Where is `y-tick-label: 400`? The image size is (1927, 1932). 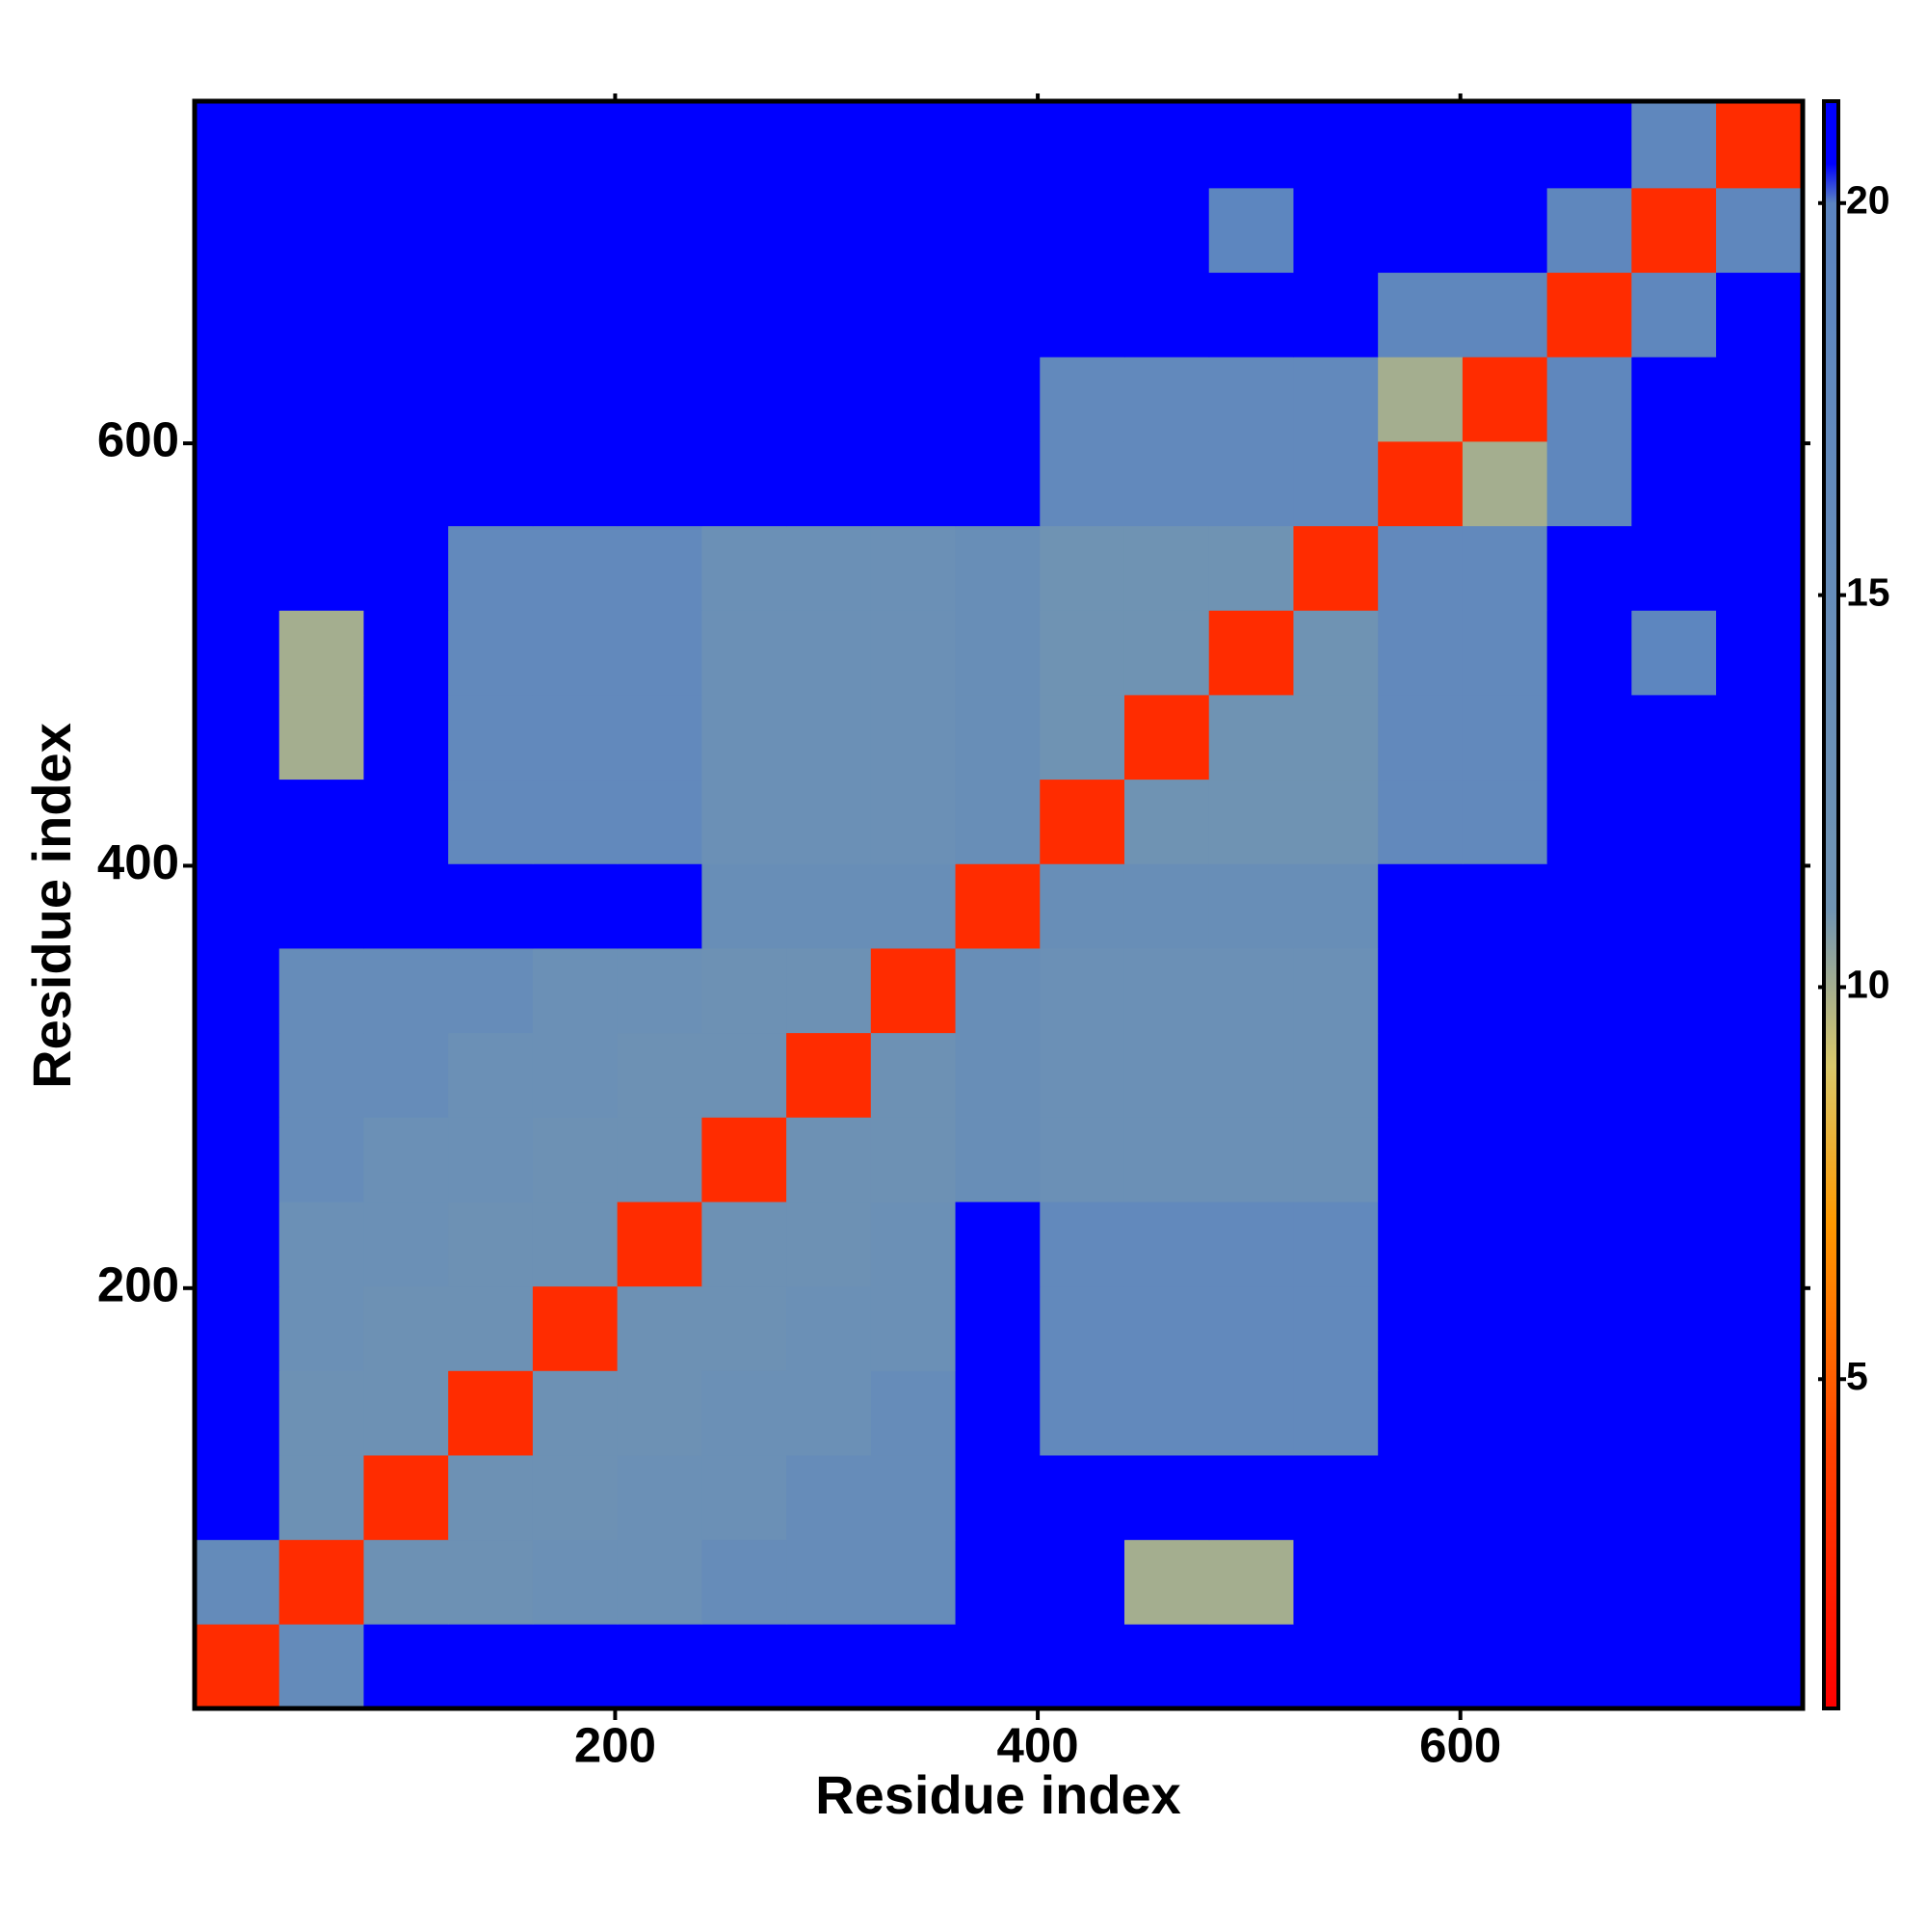
y-tick-label: 400 is located at coordinates (138, 861).